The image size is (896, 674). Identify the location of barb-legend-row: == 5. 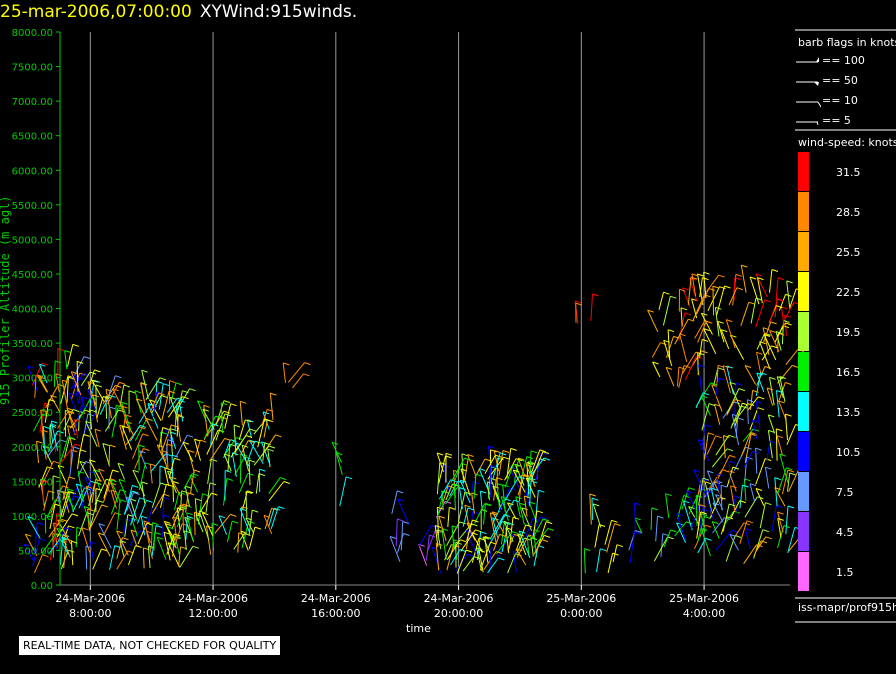
(822, 121).